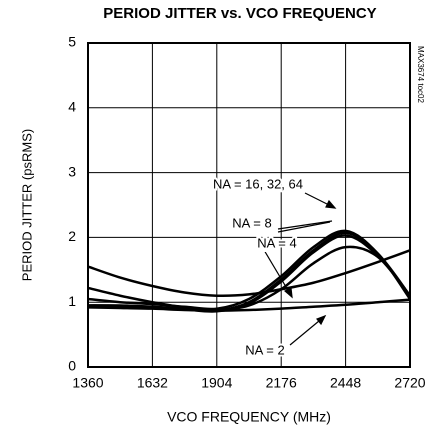 This screenshot has height=431, width=426. What do you see at coordinates (87, 383) in the screenshot?
I see `x-tick-label: 1360` at bounding box center [87, 383].